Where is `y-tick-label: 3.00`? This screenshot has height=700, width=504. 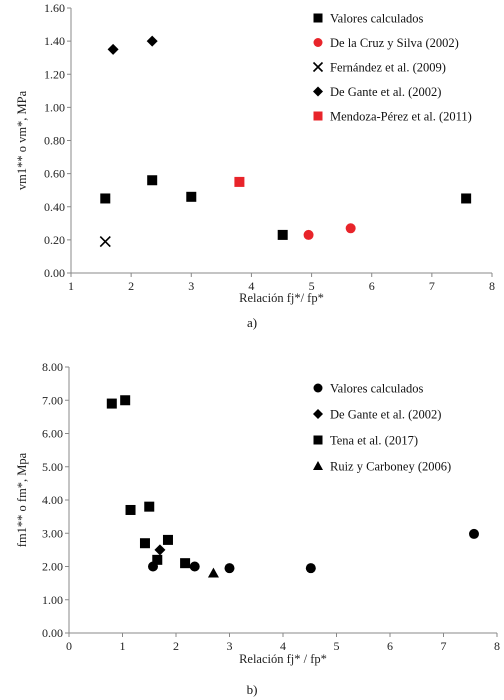 y-tick-label: 3.00 is located at coordinates (52, 533).